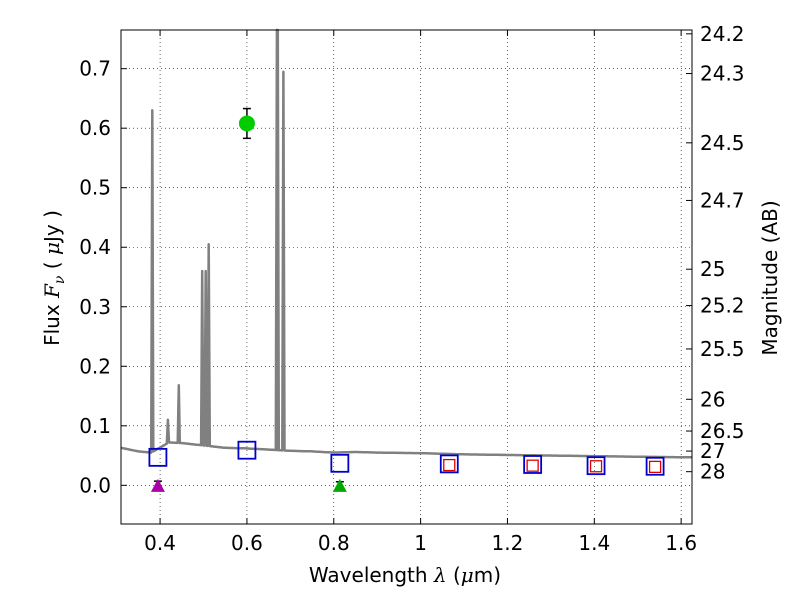 The image size is (800, 600). Describe the element at coordinates (722, 349) in the screenshot. I see `y2-tick-label: 25.5` at that location.